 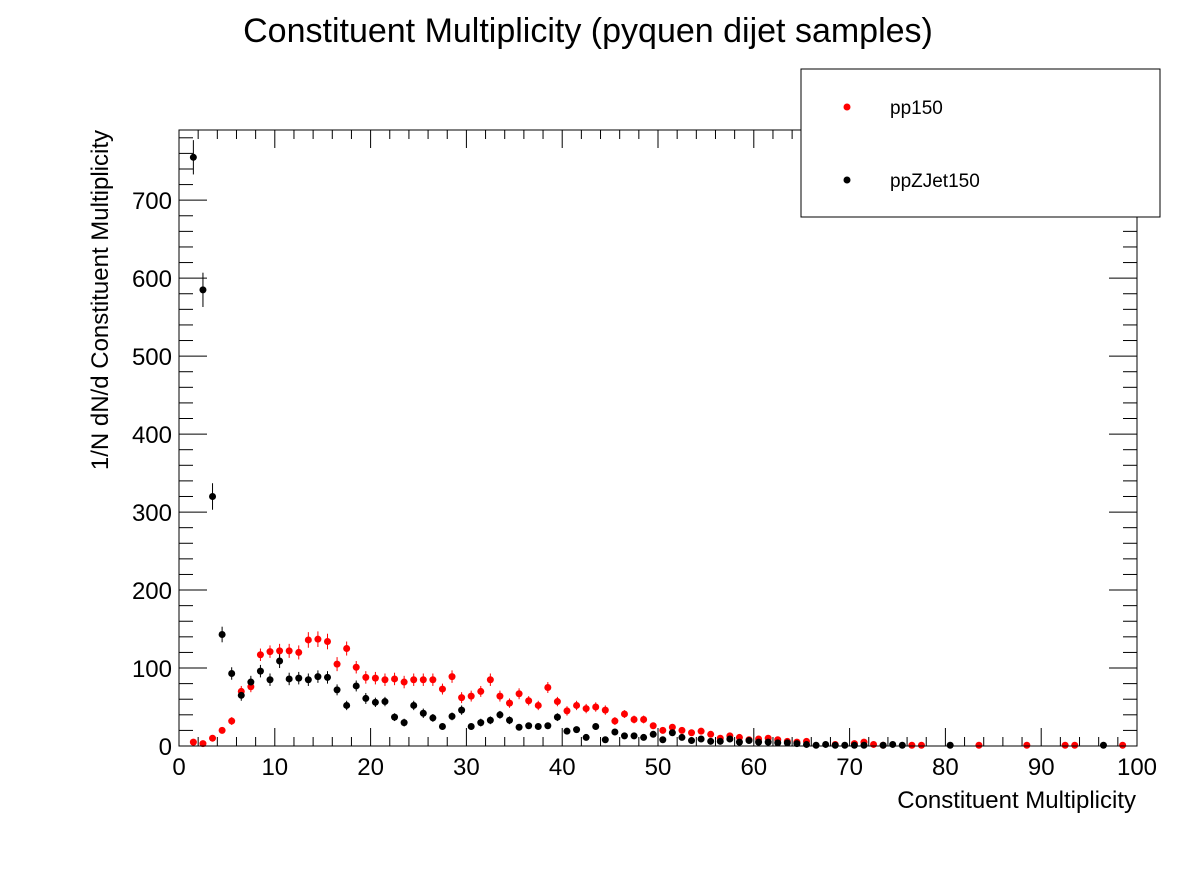 I want to click on legend-box, so click(x=980, y=143).